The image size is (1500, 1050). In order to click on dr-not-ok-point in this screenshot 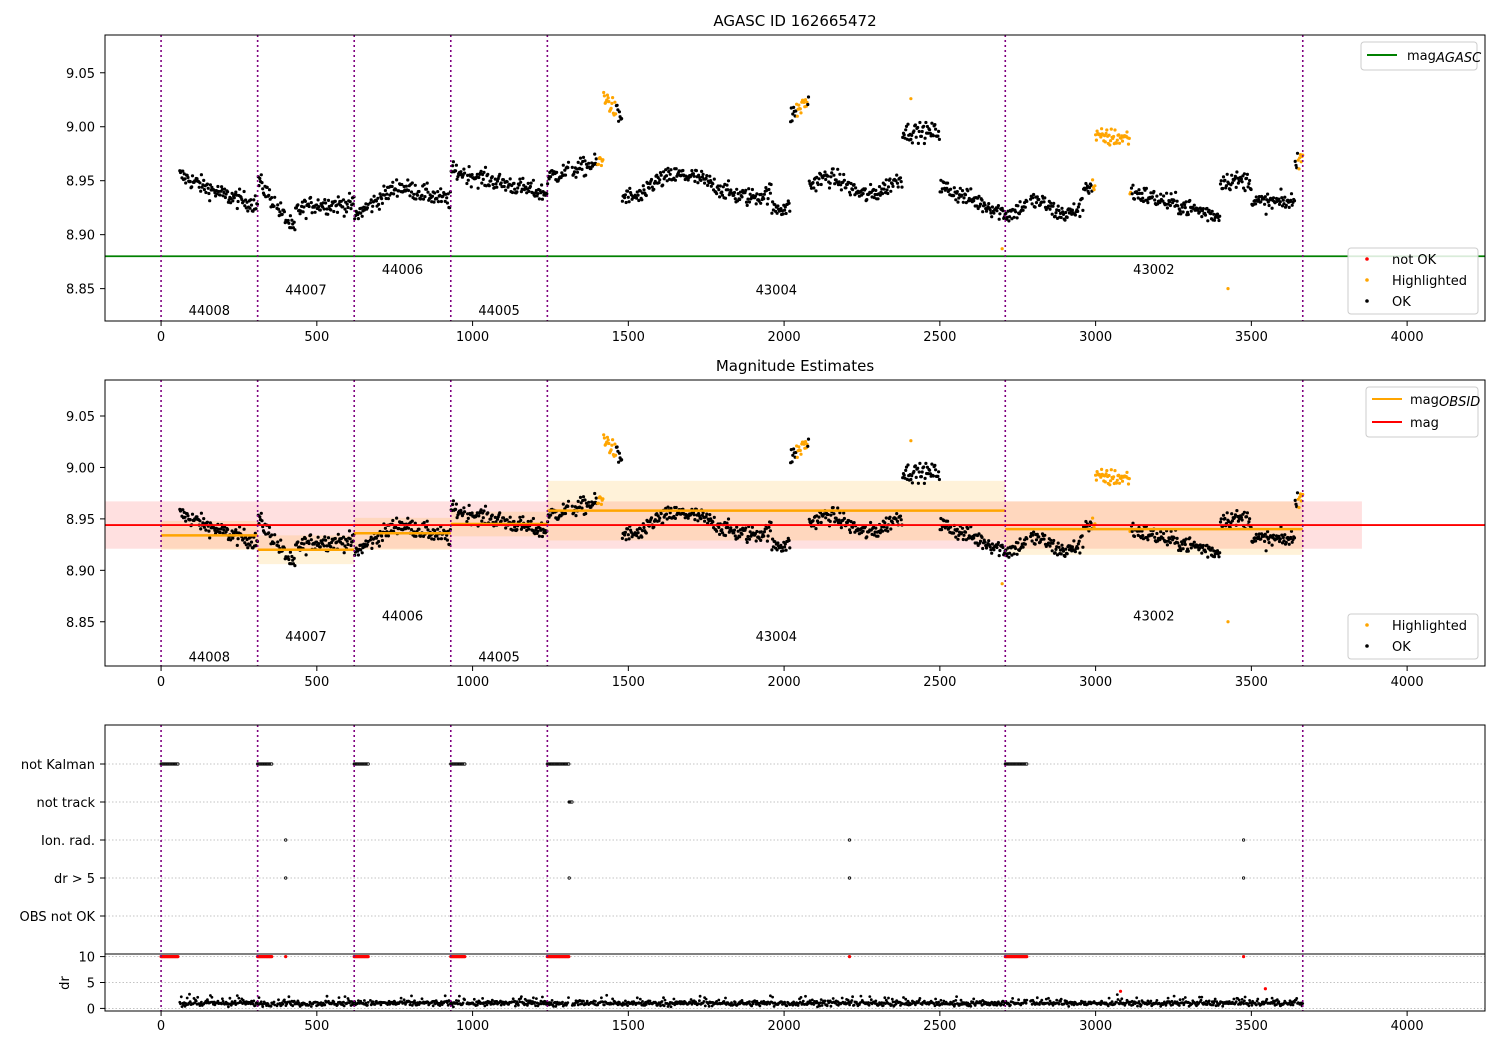, I will do `click(1120, 991)`.